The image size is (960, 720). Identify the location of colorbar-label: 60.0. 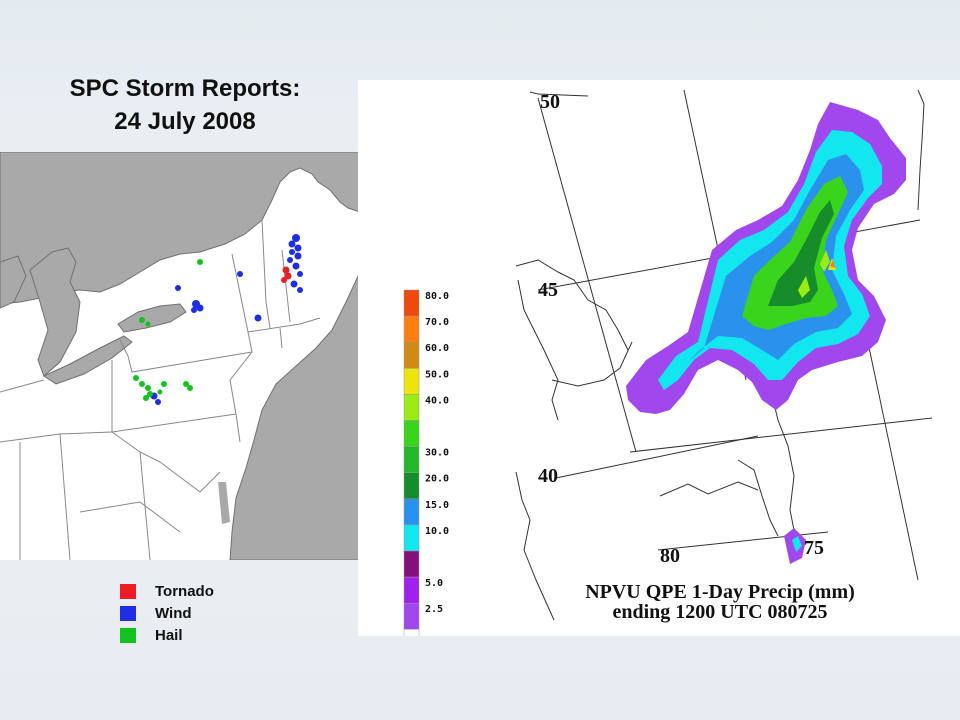
(437, 348).